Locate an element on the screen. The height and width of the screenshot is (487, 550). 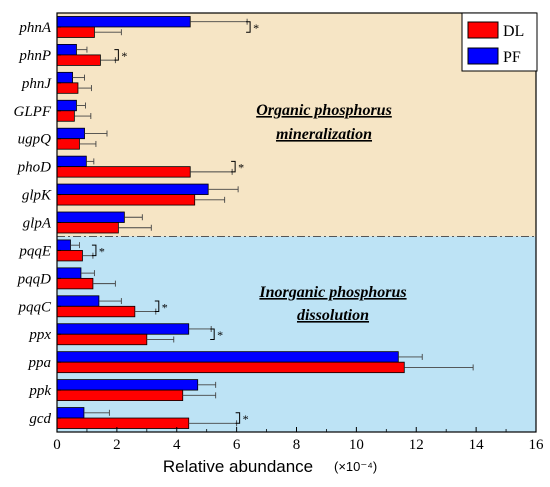
bar-pf-pqqD is located at coordinates (69, 273).